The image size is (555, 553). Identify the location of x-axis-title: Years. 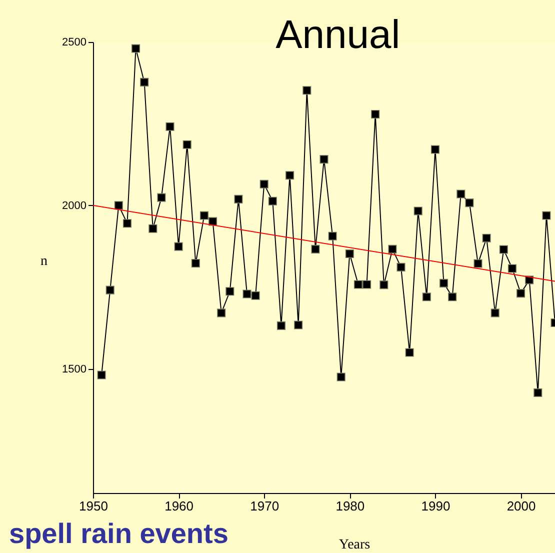
(354, 545).